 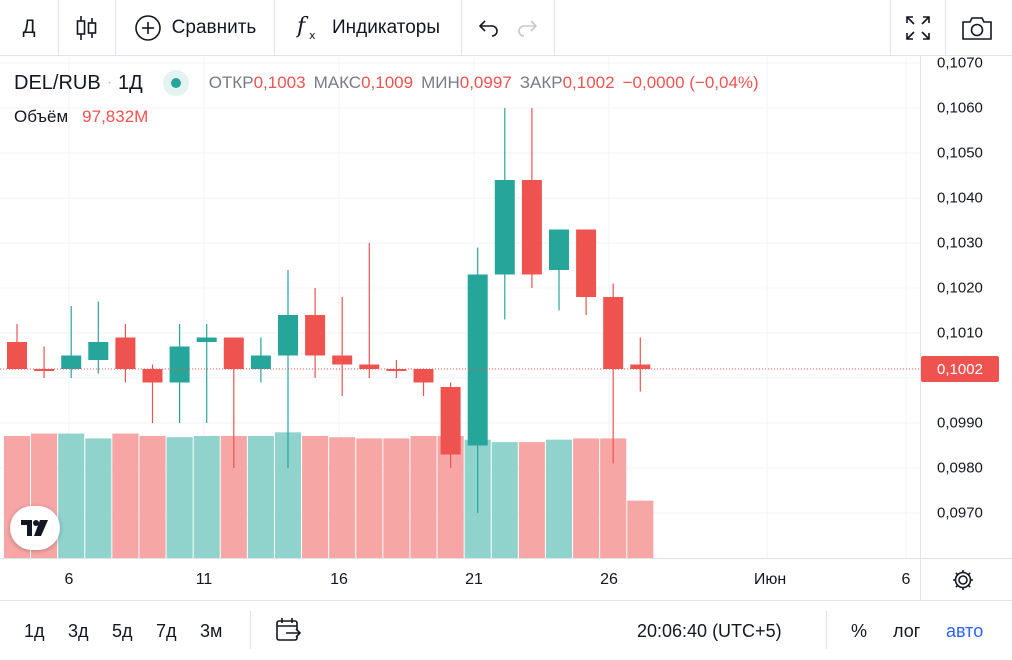 What do you see at coordinates (35, 528) in the screenshot?
I see `tradingview-logo-icon` at bounding box center [35, 528].